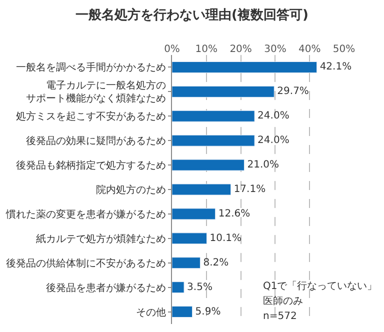  Describe the element at coordinates (172, 49) in the screenshot. I see `x-tick-label: 0%` at that location.